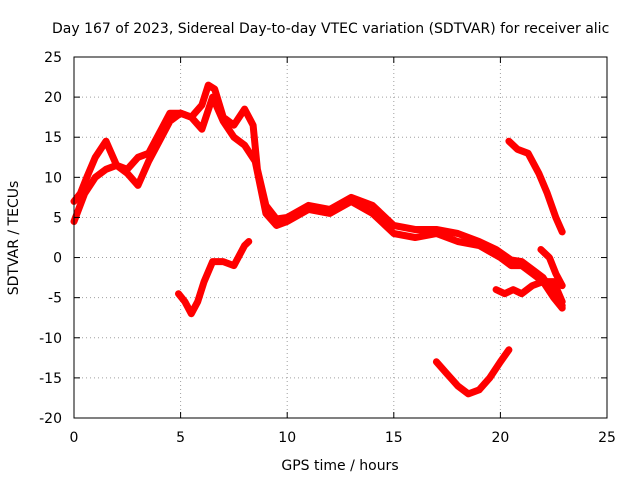 The height and width of the screenshot is (480, 640). I want to click on series-arc-mid-low, so click(214, 278).